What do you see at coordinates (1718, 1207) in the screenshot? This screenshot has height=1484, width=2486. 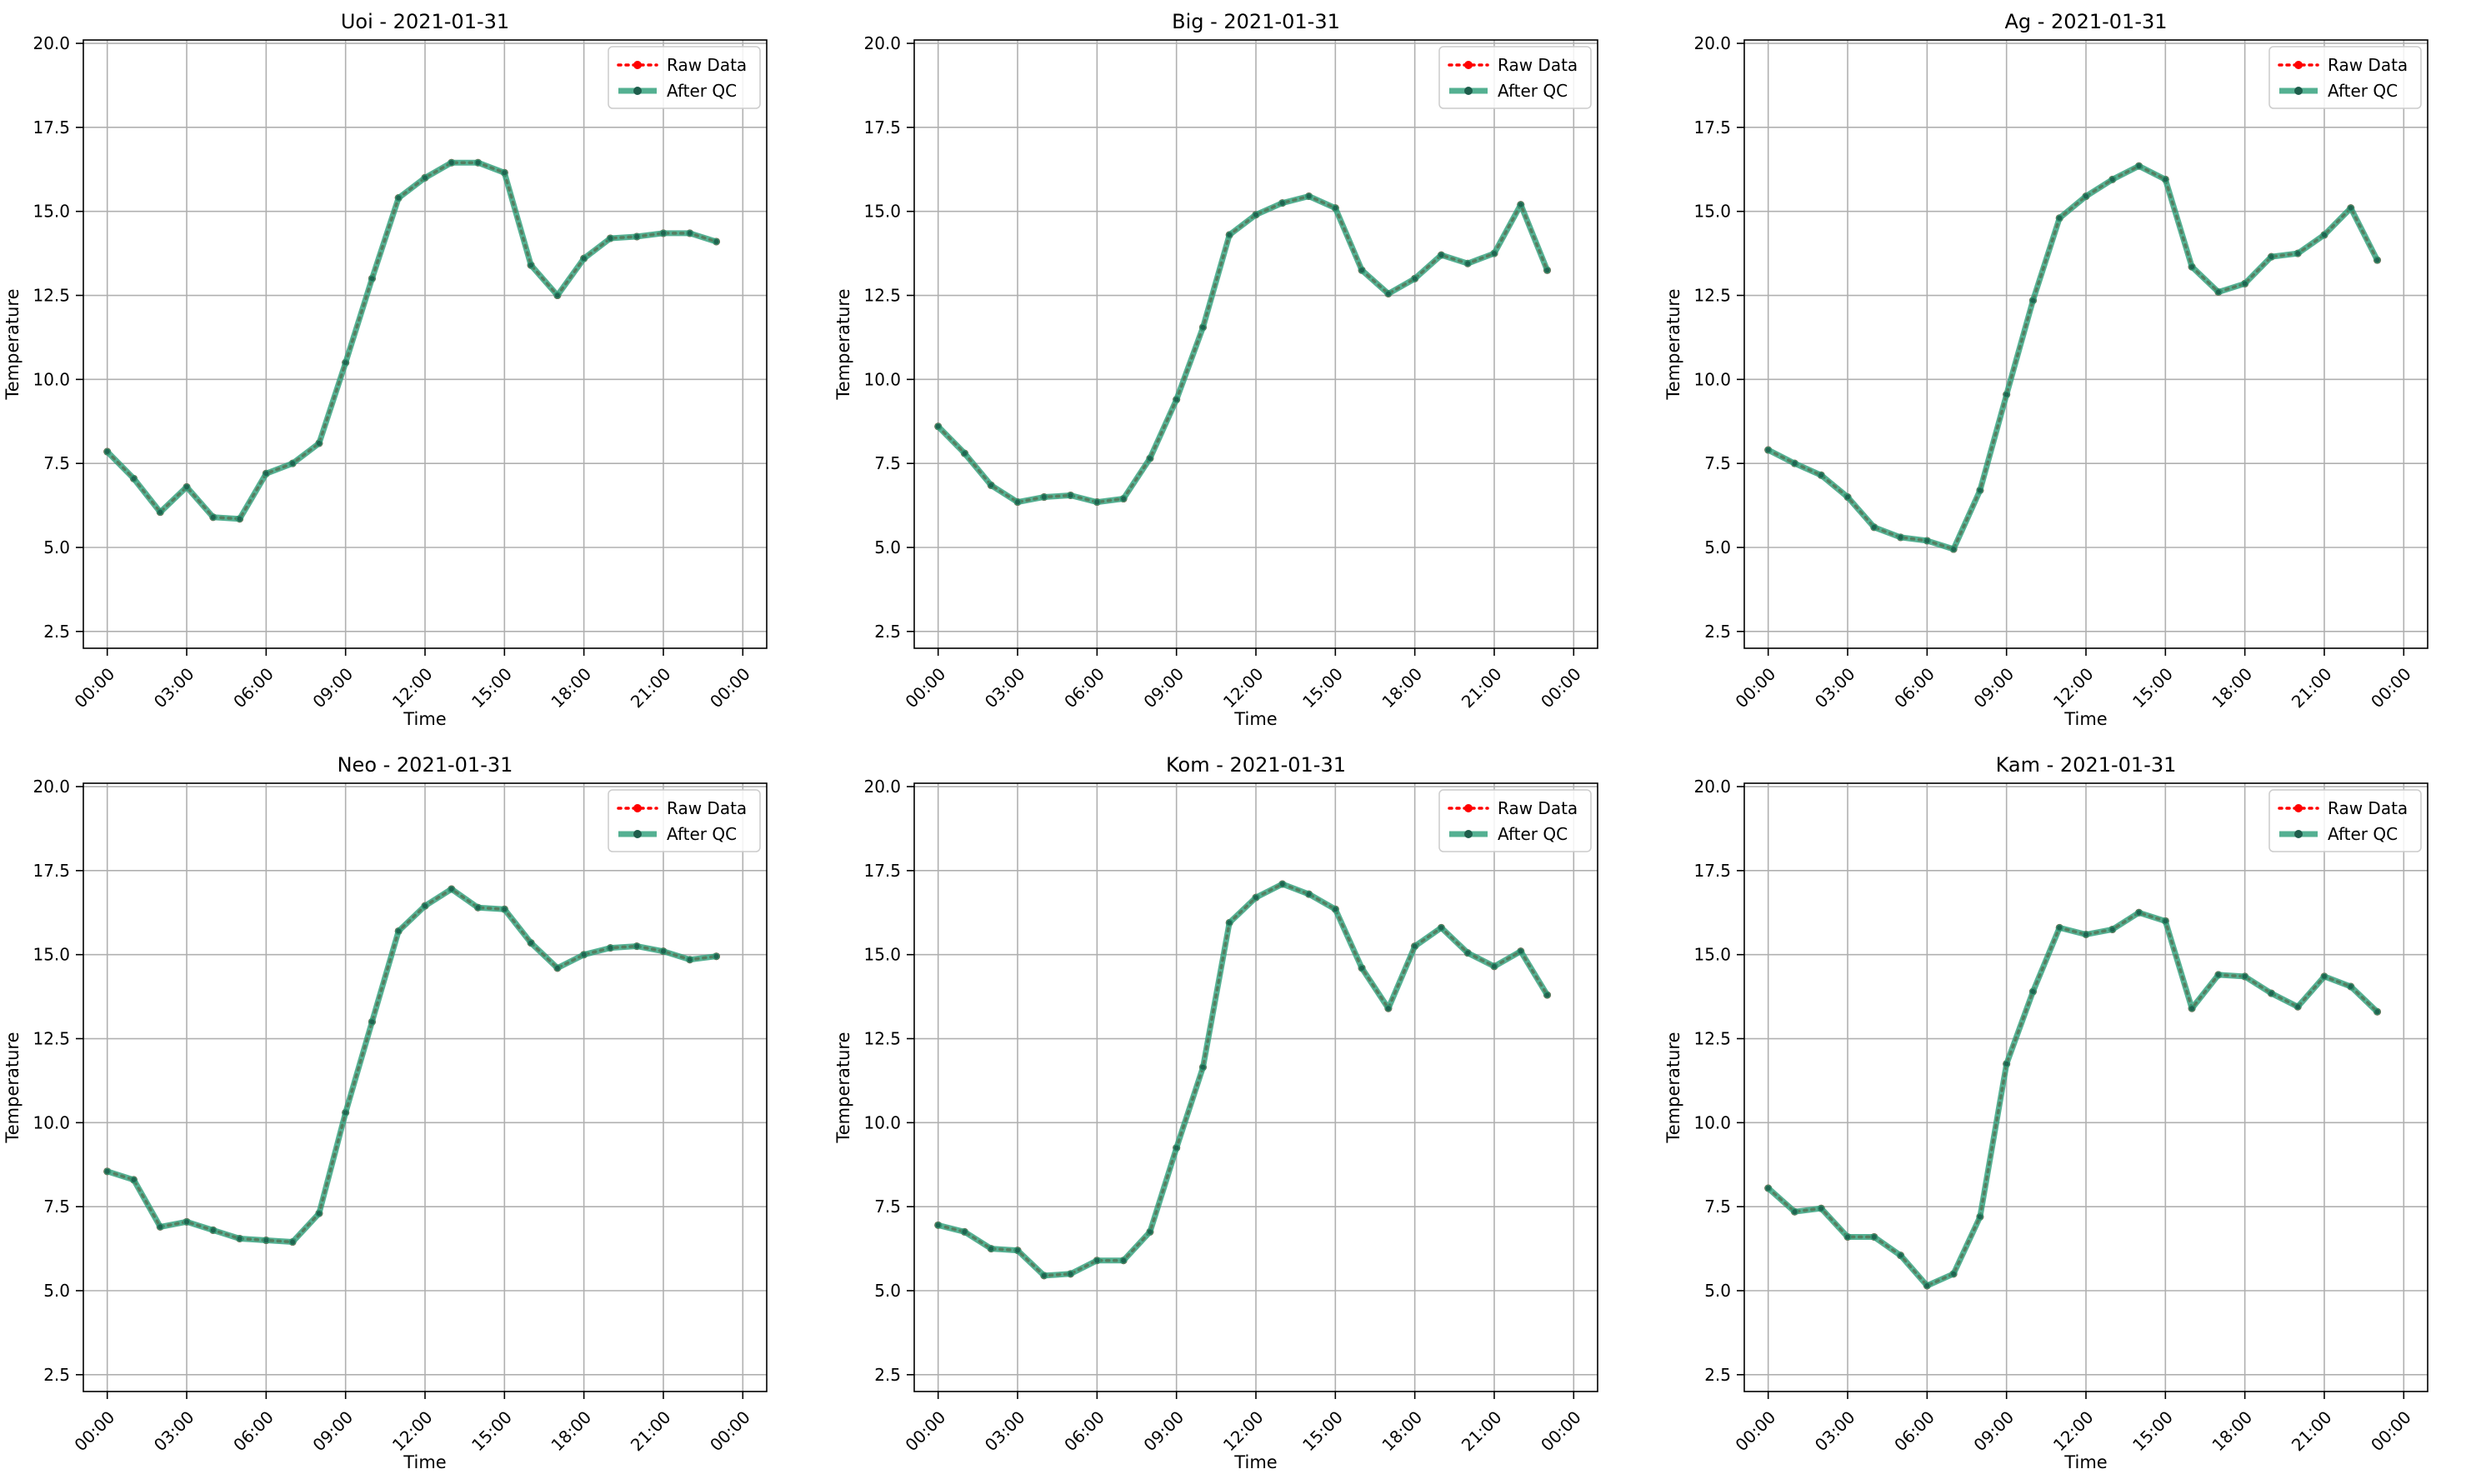 I see `y-tick-label: 7.5` at bounding box center [1718, 1207].